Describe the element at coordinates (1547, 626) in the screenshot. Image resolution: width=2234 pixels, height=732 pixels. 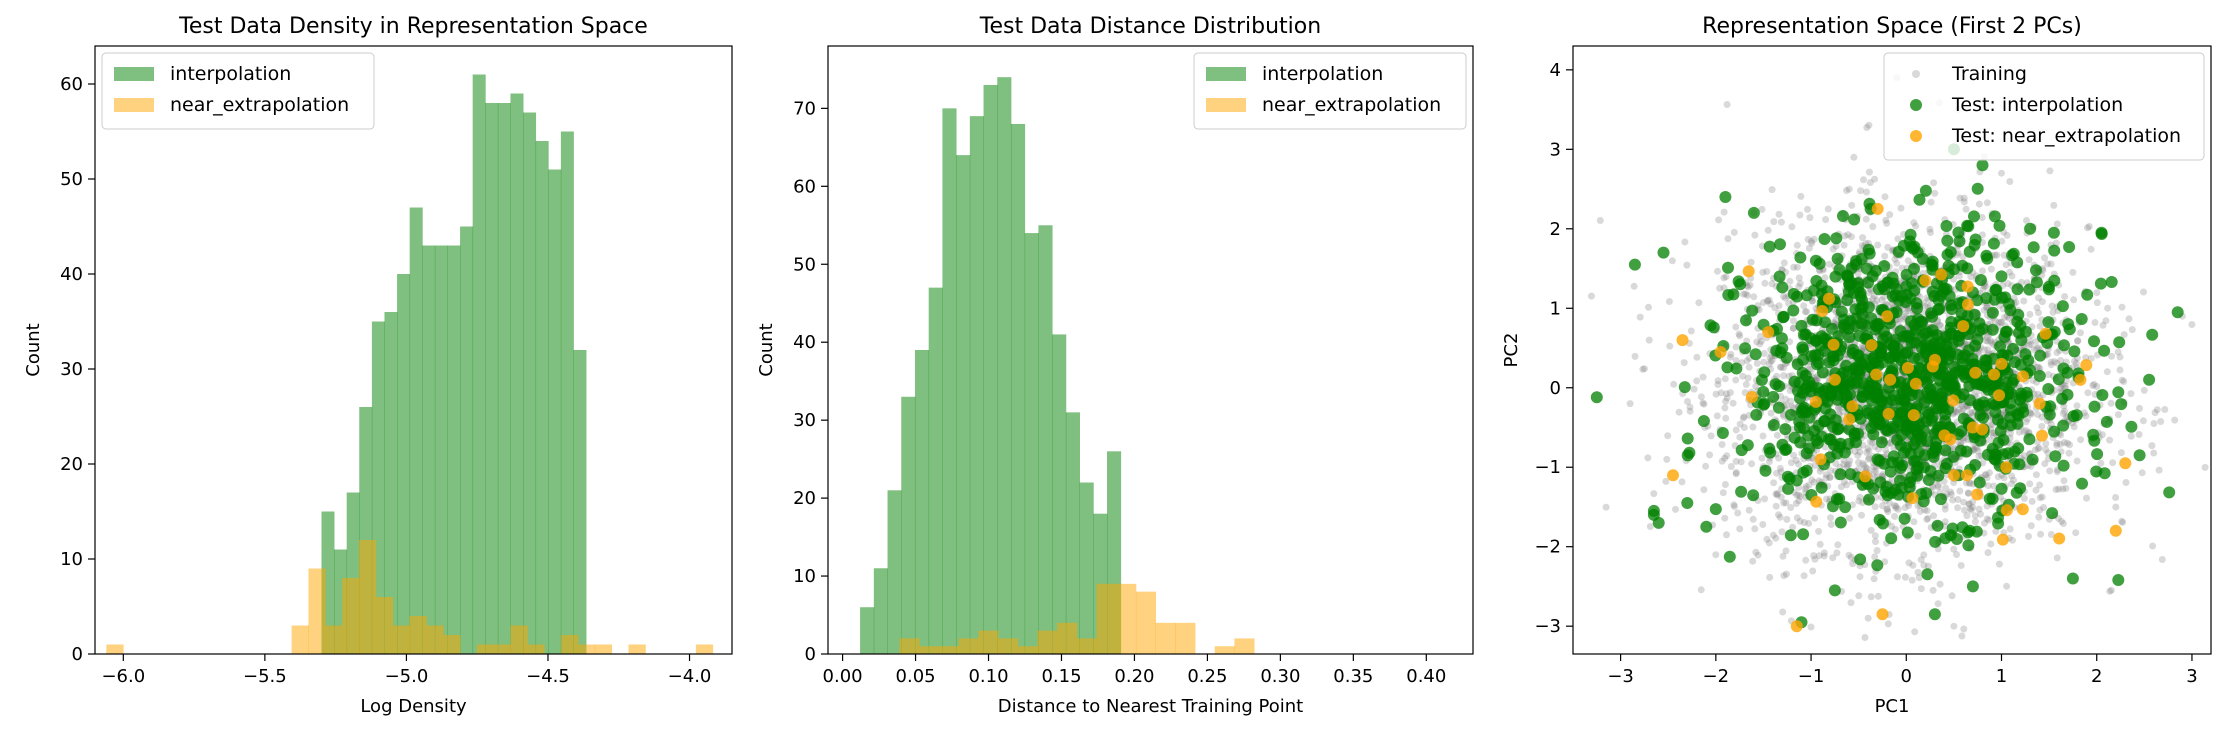
I see `y-tick-label: −3` at that location.